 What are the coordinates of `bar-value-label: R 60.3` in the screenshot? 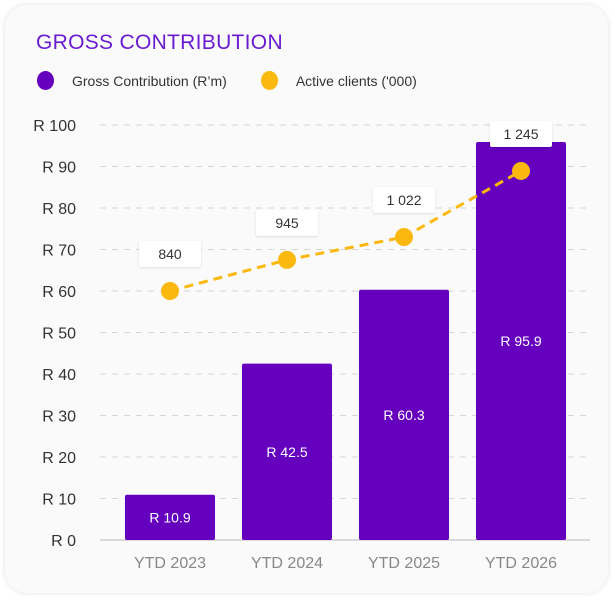 It's located at (403, 415).